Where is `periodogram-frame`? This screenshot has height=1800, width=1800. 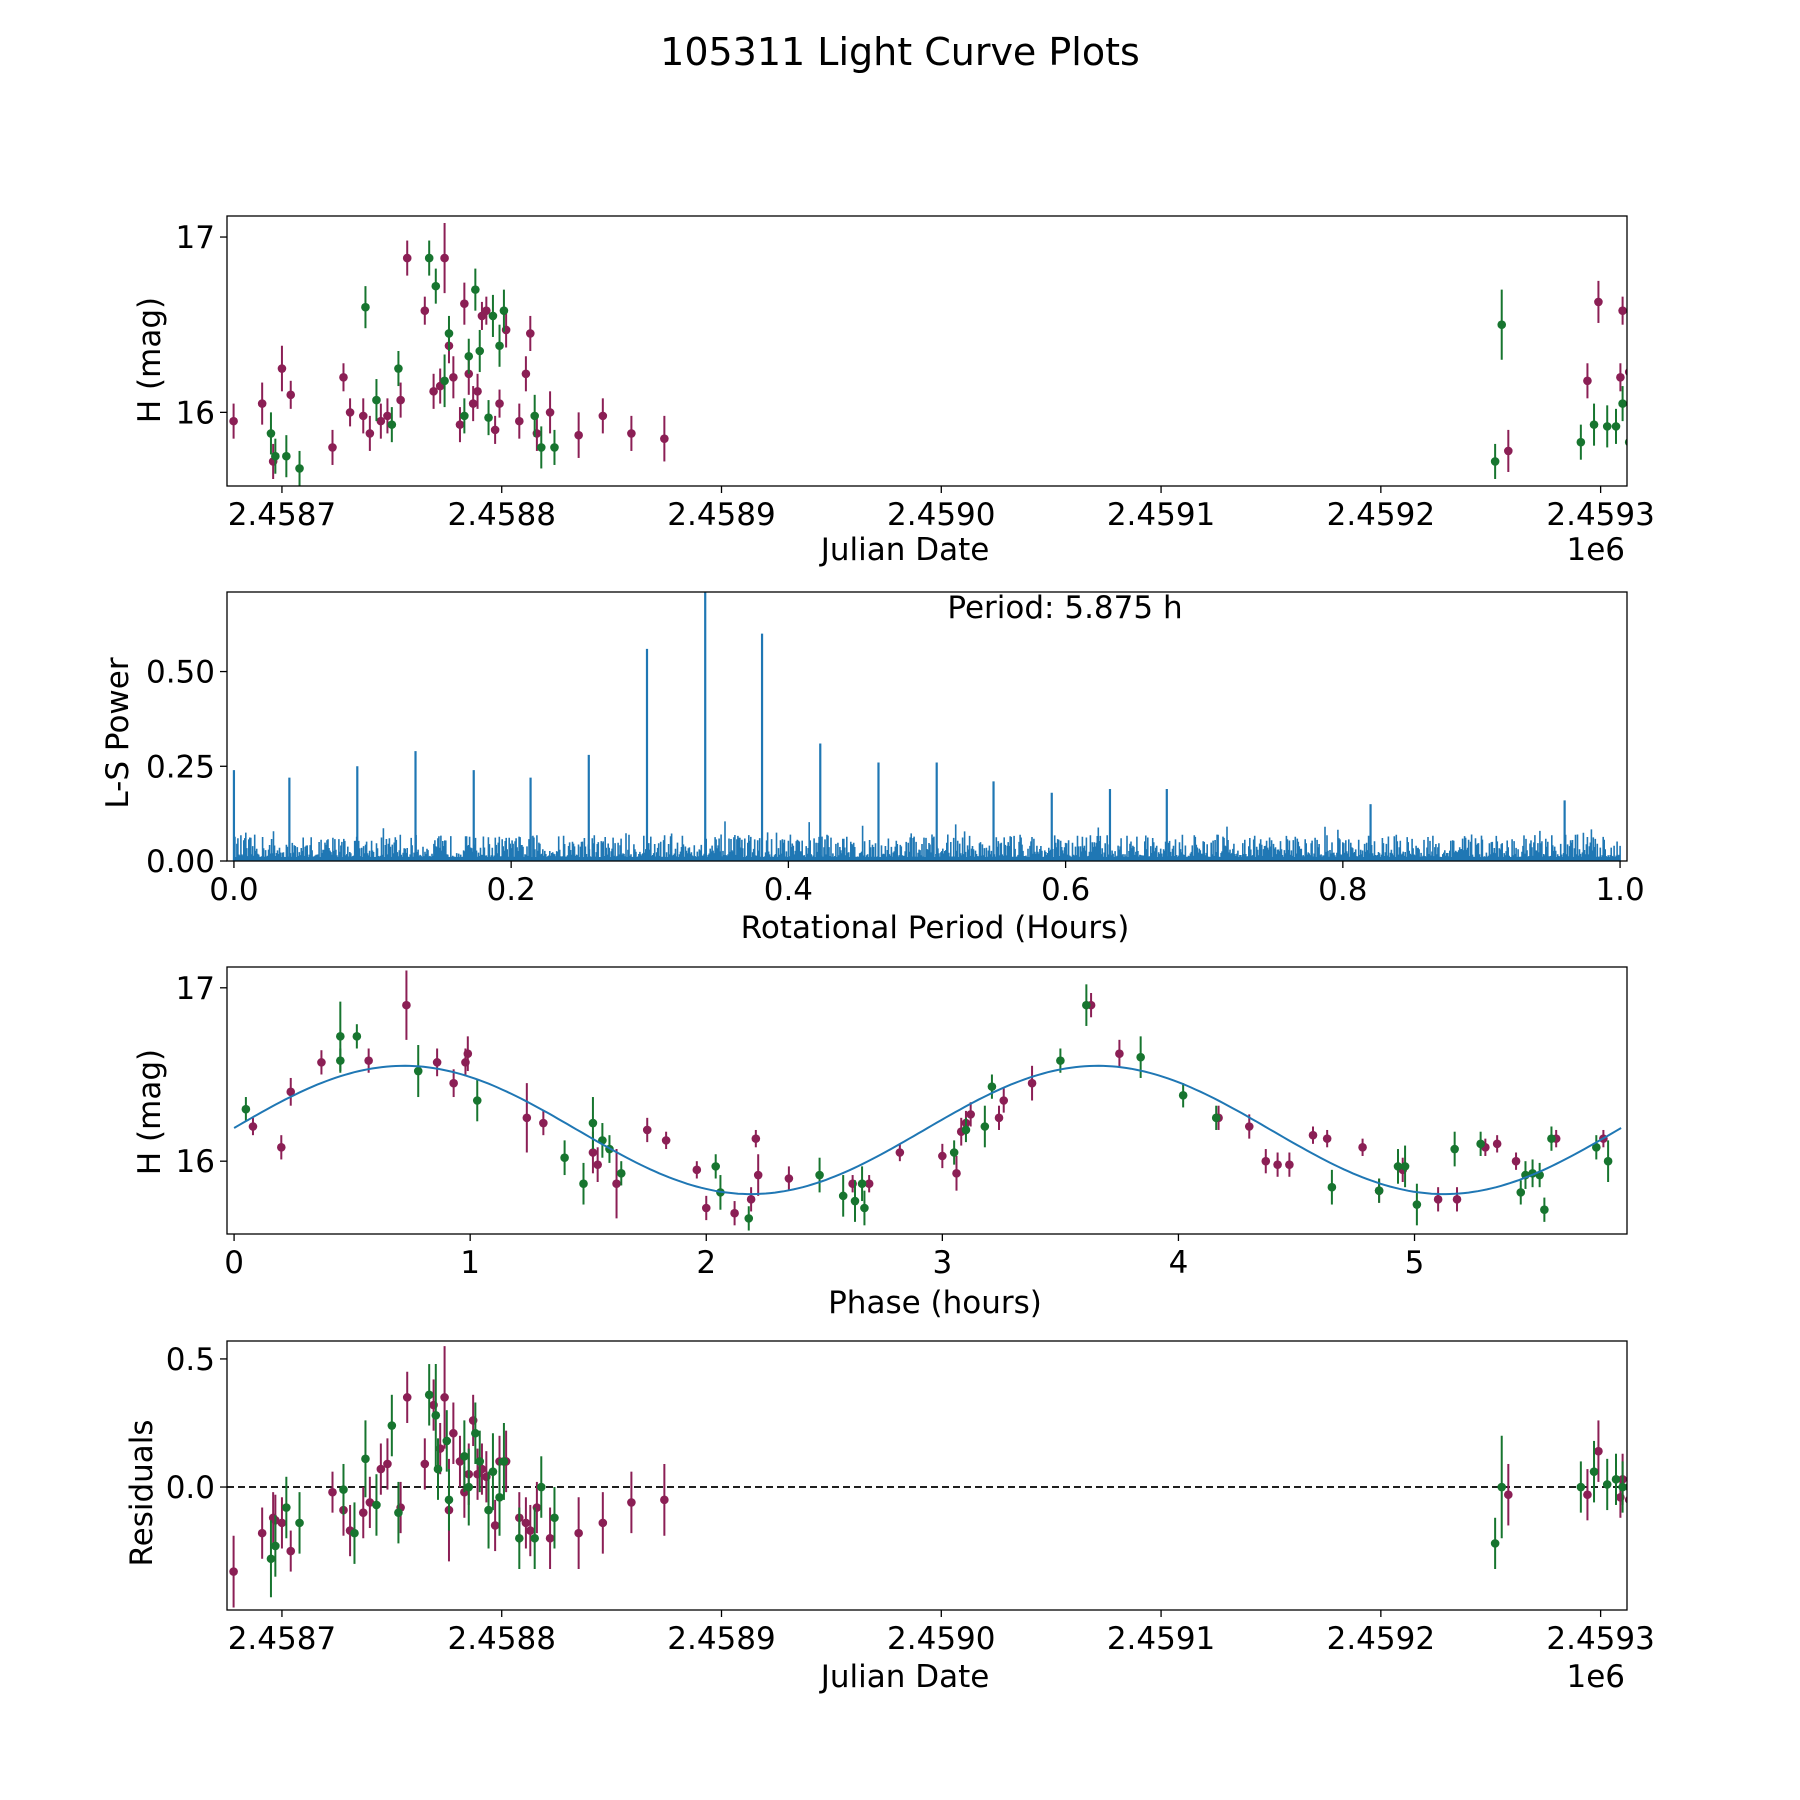
periodogram-frame is located at coordinates (927, 726).